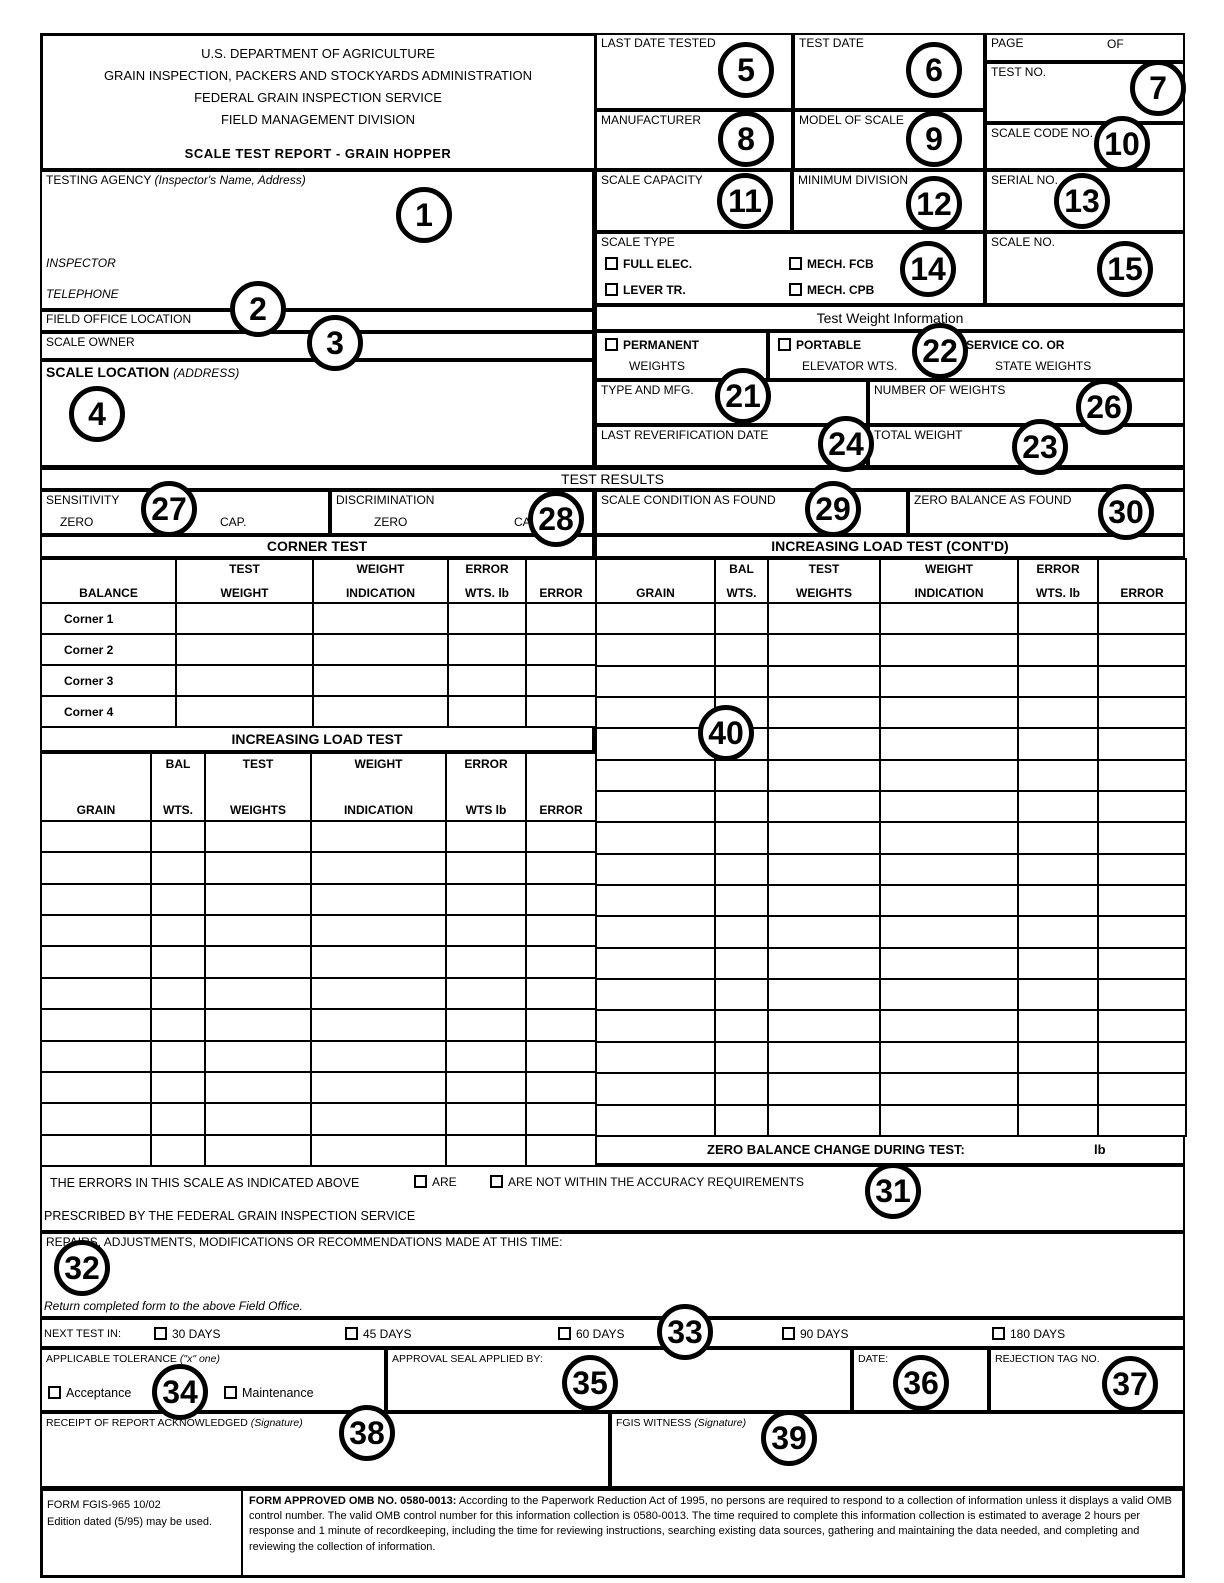 The image size is (1224, 1583). What do you see at coordinates (1085, 268) in the screenshot?
I see `field-scale-no: SCALE NO.` at bounding box center [1085, 268].